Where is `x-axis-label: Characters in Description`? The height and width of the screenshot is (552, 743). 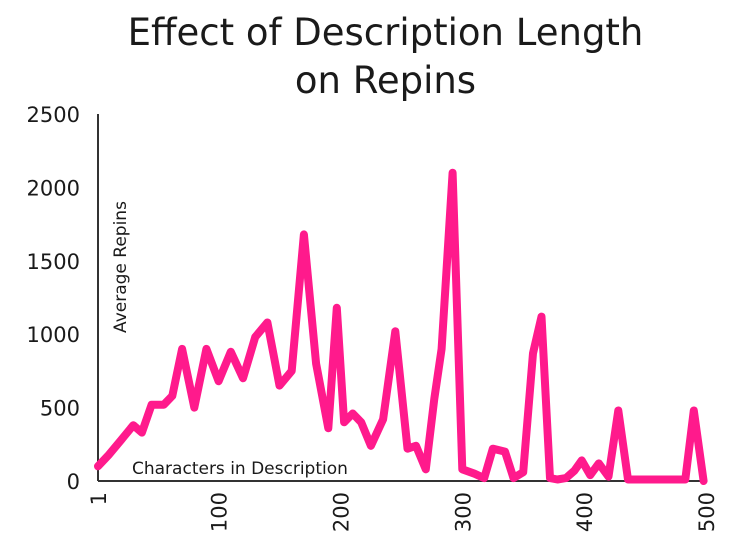 x-axis-label: Characters in Description is located at coordinates (240, 469).